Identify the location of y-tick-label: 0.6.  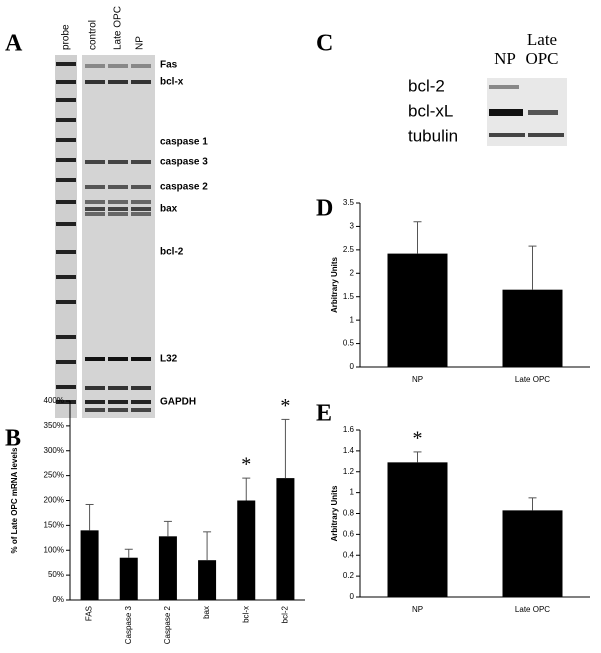
(349, 533).